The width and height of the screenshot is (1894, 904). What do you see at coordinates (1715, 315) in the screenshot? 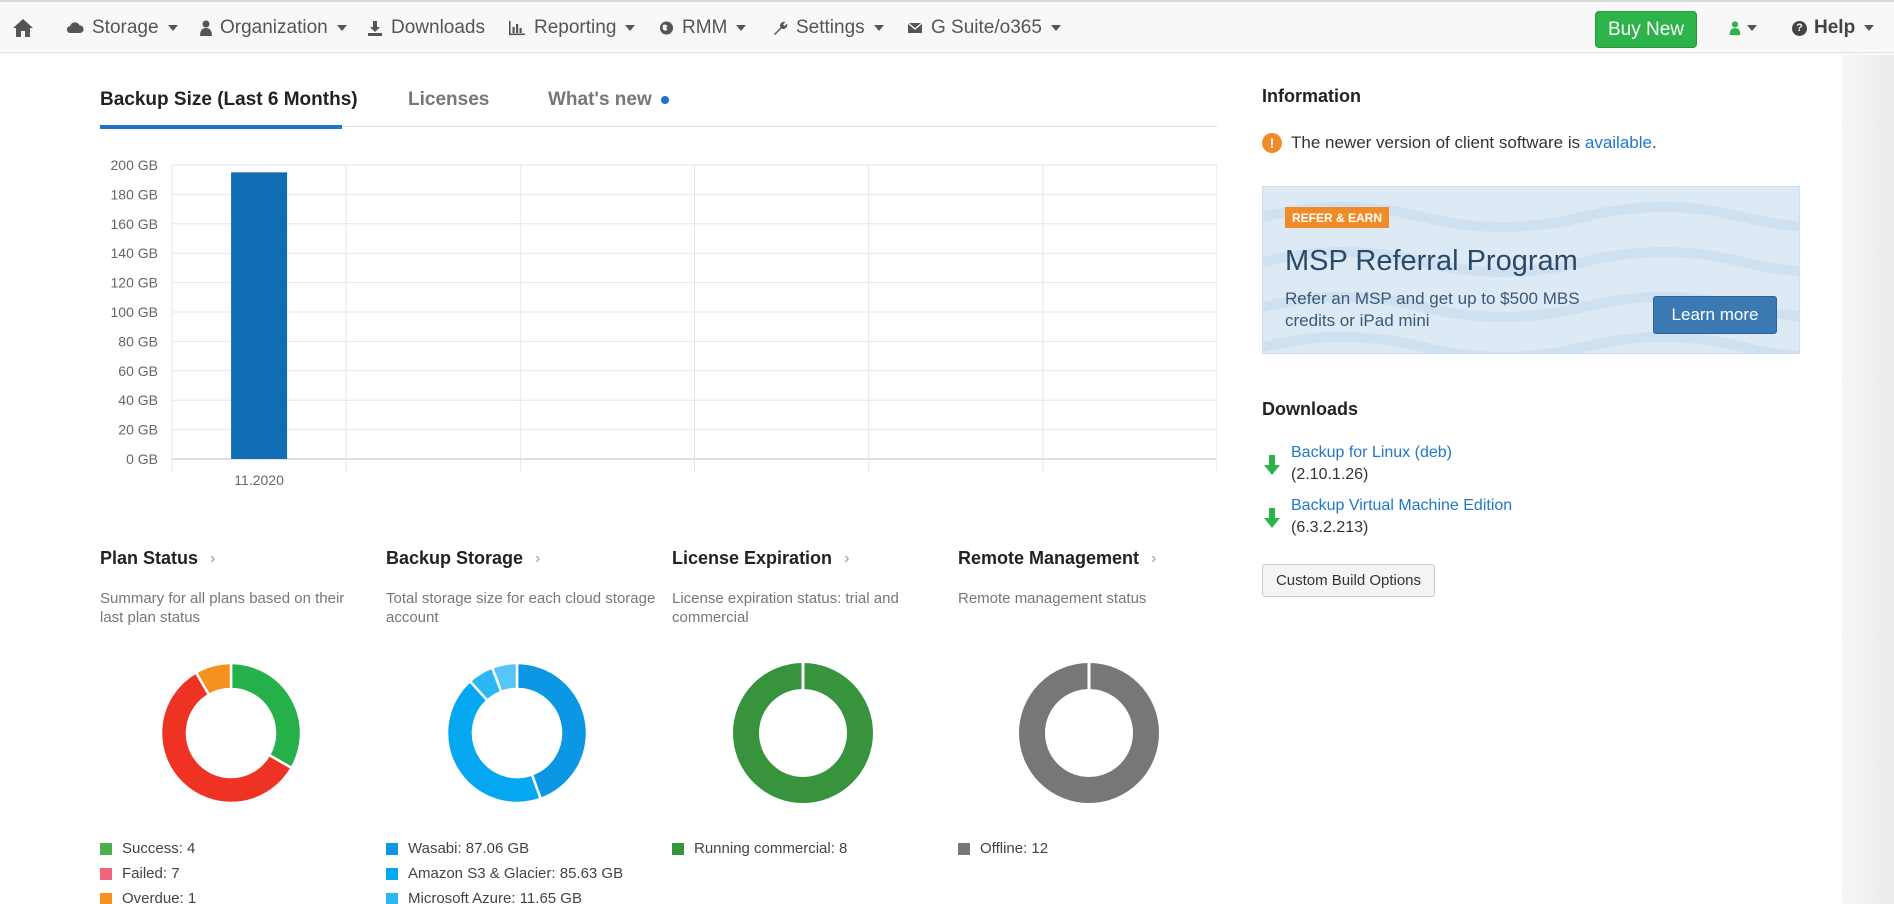
I see `learn-more-button: Learn more` at bounding box center [1715, 315].